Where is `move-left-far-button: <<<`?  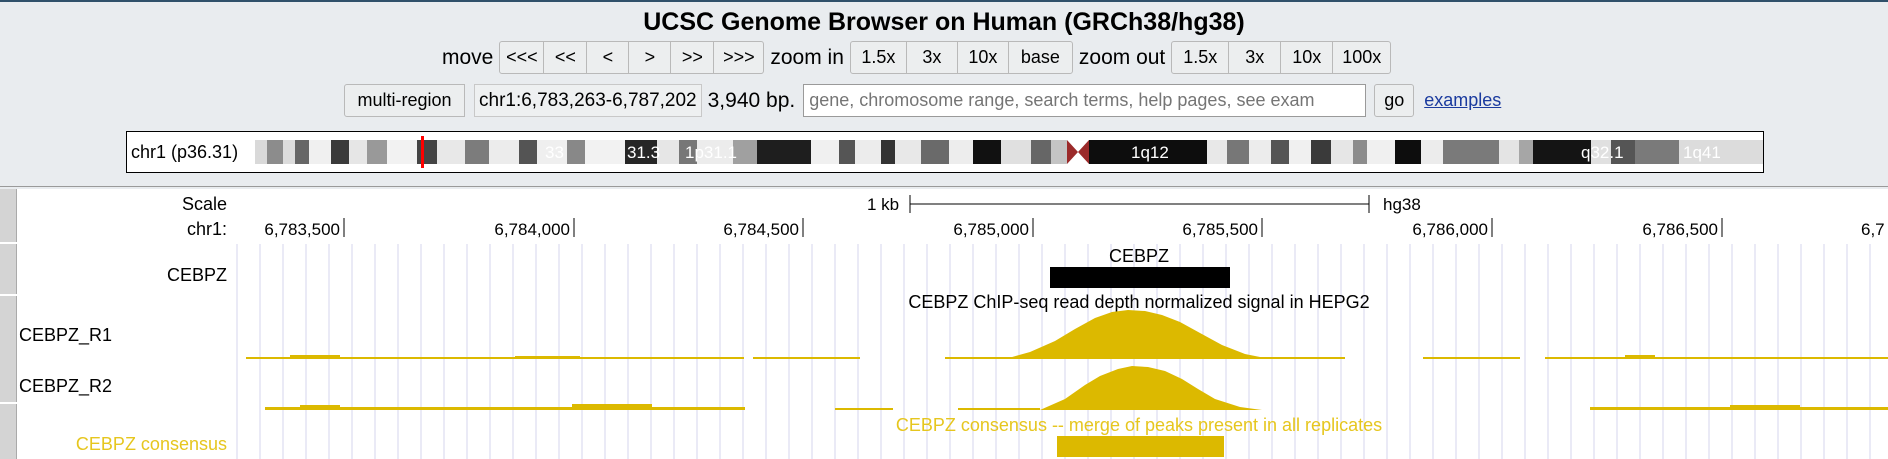 move-left-far-button: <<< is located at coordinates (522, 57).